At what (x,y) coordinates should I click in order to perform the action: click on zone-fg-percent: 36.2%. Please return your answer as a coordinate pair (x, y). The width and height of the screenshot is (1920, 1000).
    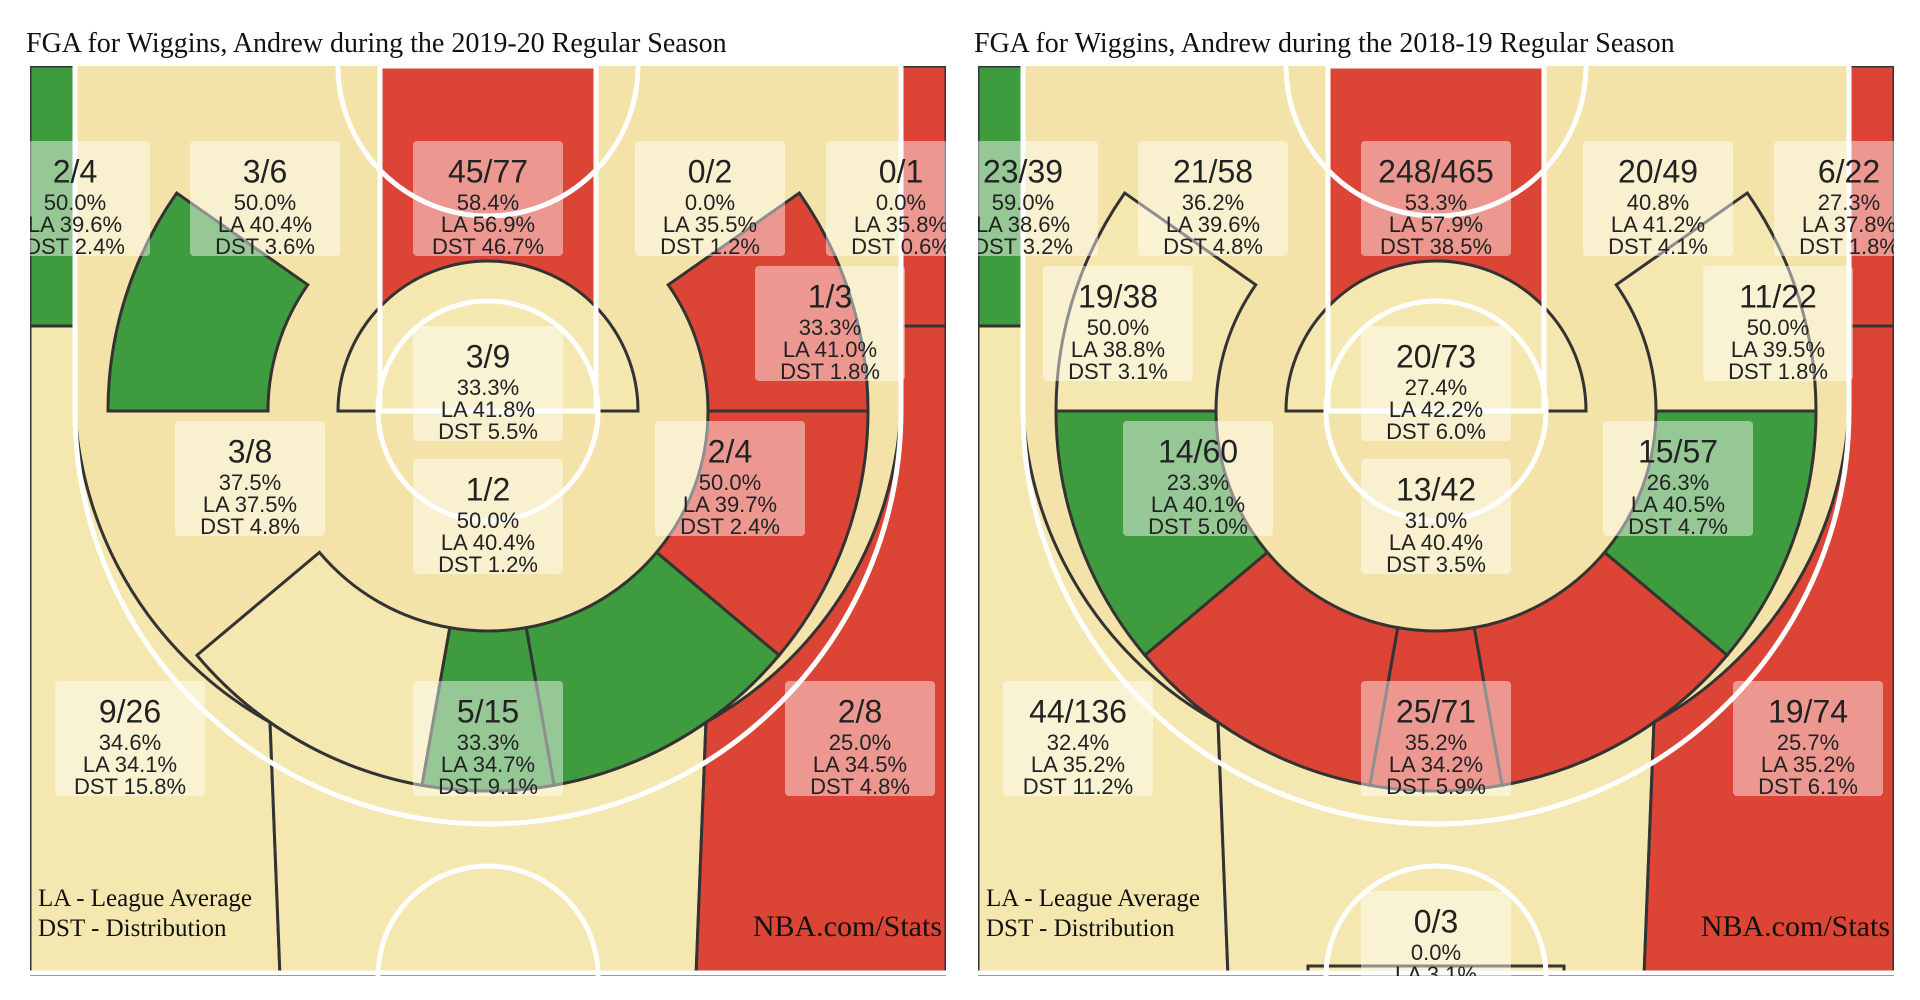
    Looking at the image, I should click on (1213, 202).